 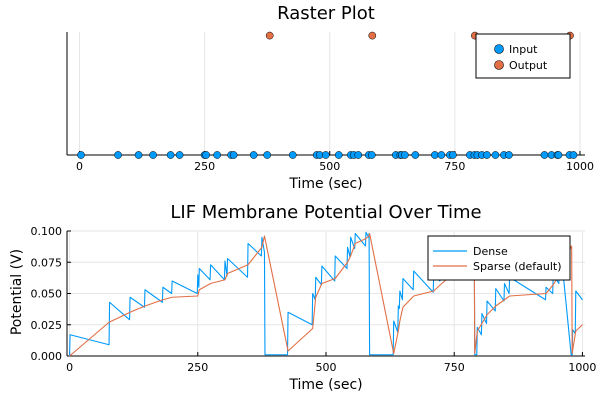 I want to click on potential-y-tick-label: 0.050, so click(x=47, y=294).